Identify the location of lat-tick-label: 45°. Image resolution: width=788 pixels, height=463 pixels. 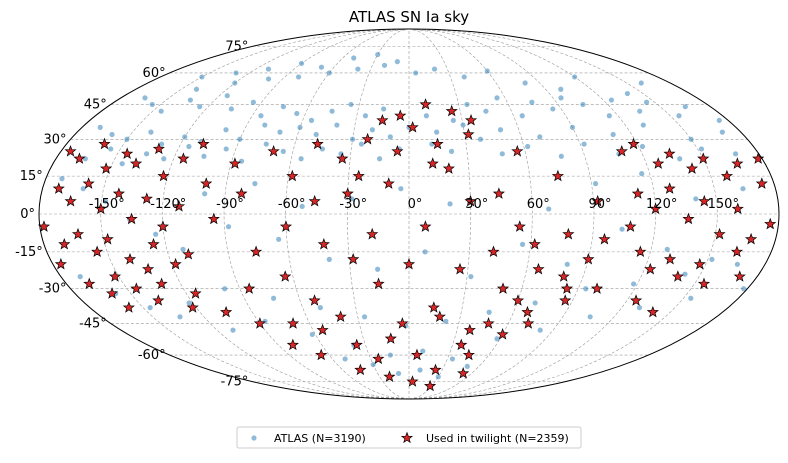
(95, 105).